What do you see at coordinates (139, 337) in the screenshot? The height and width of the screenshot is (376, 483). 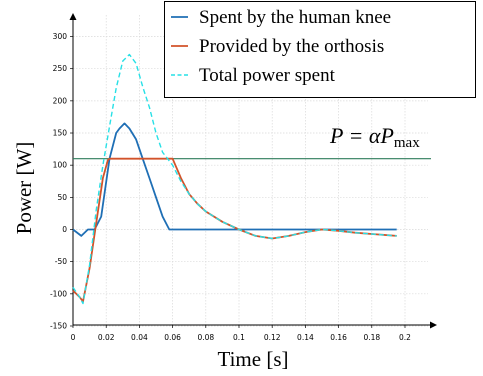 I see `x-tick-label-2: 0.04` at bounding box center [139, 337].